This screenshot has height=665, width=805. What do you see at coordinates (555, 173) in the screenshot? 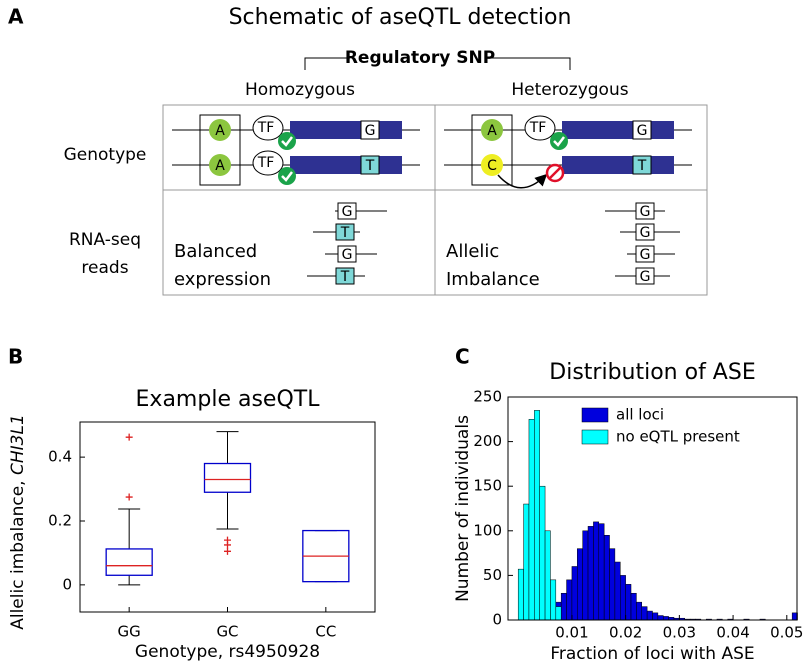
I see `blocked-slash` at bounding box center [555, 173].